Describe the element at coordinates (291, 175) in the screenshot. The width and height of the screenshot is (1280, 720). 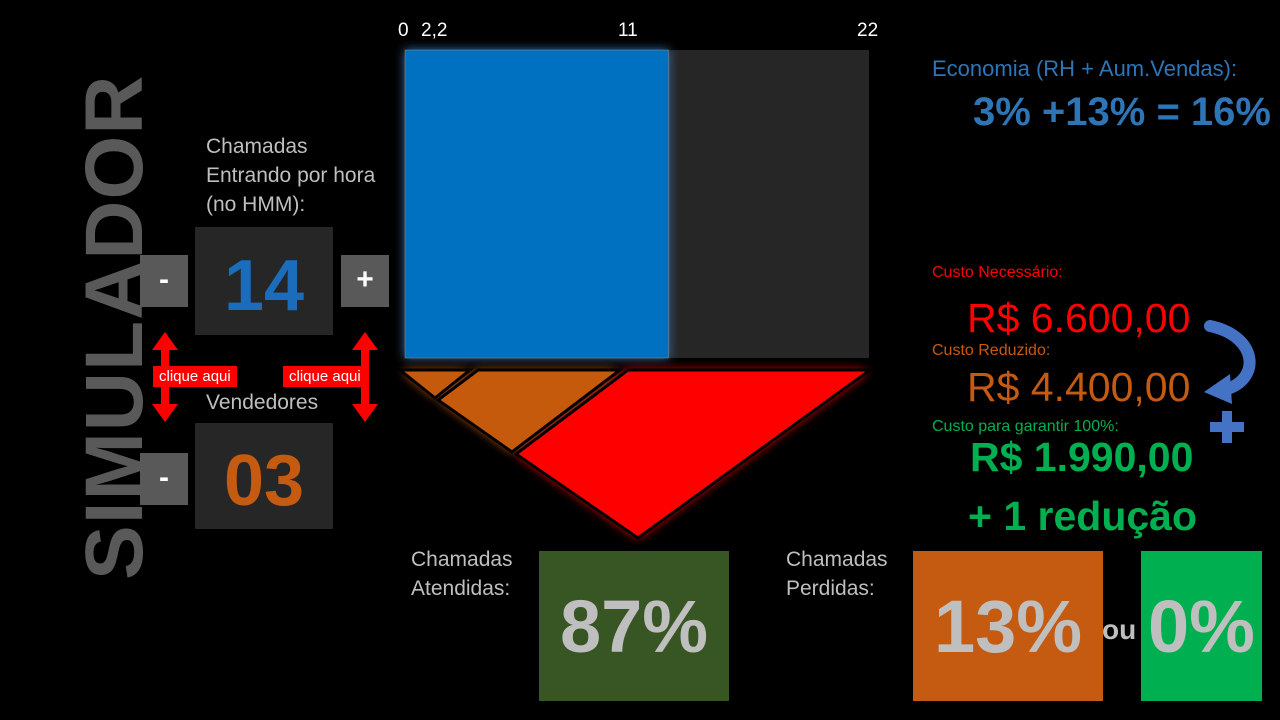
I see `calls-in-label: Chamadas Entrando por hora (no HMM):` at that location.